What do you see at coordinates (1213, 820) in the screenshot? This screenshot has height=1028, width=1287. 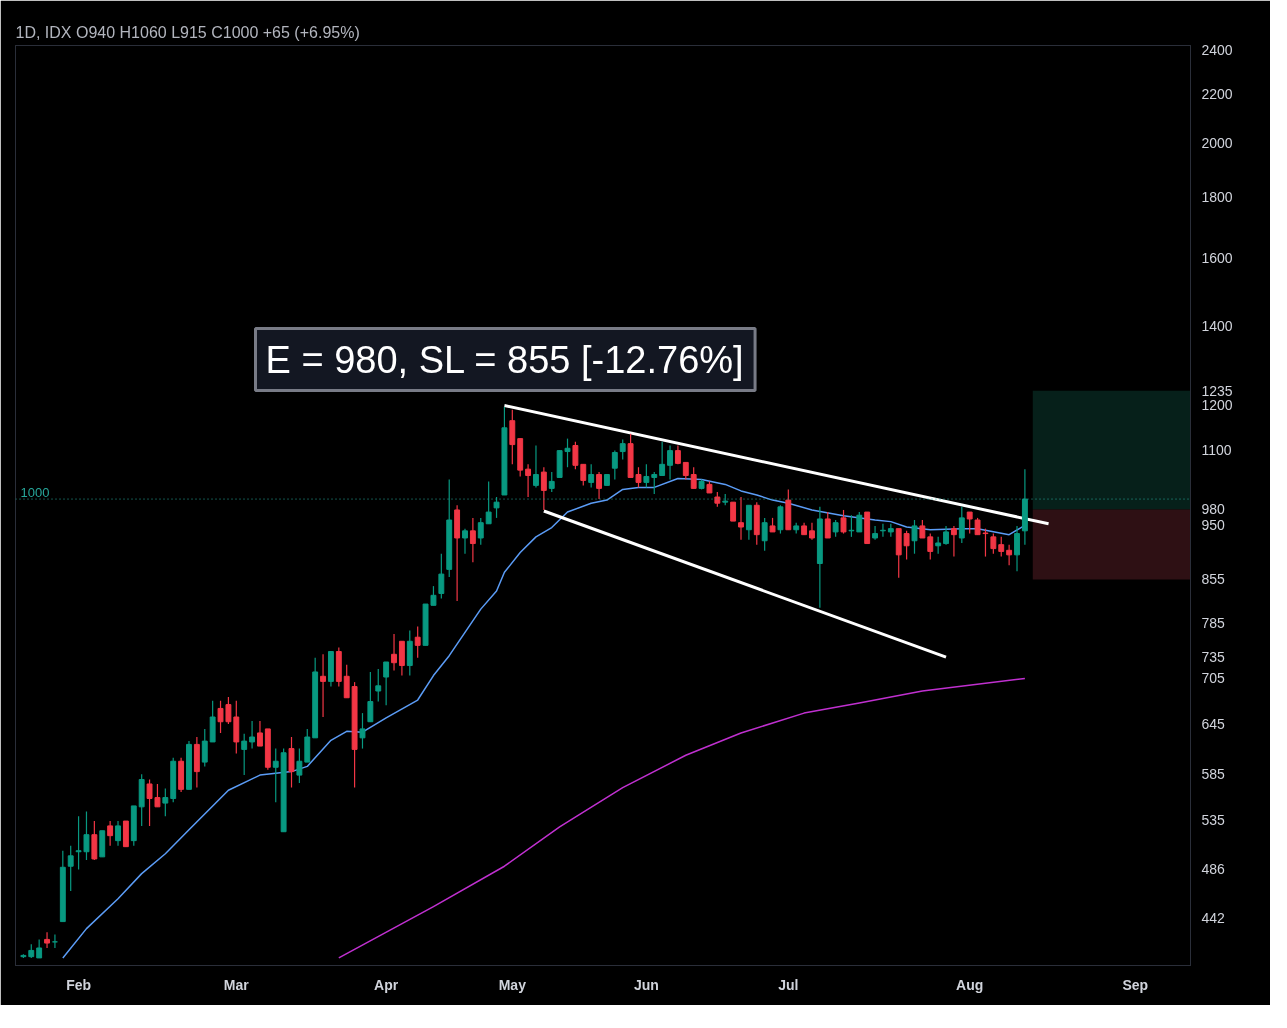 I see `y-tick-label: 535` at bounding box center [1213, 820].